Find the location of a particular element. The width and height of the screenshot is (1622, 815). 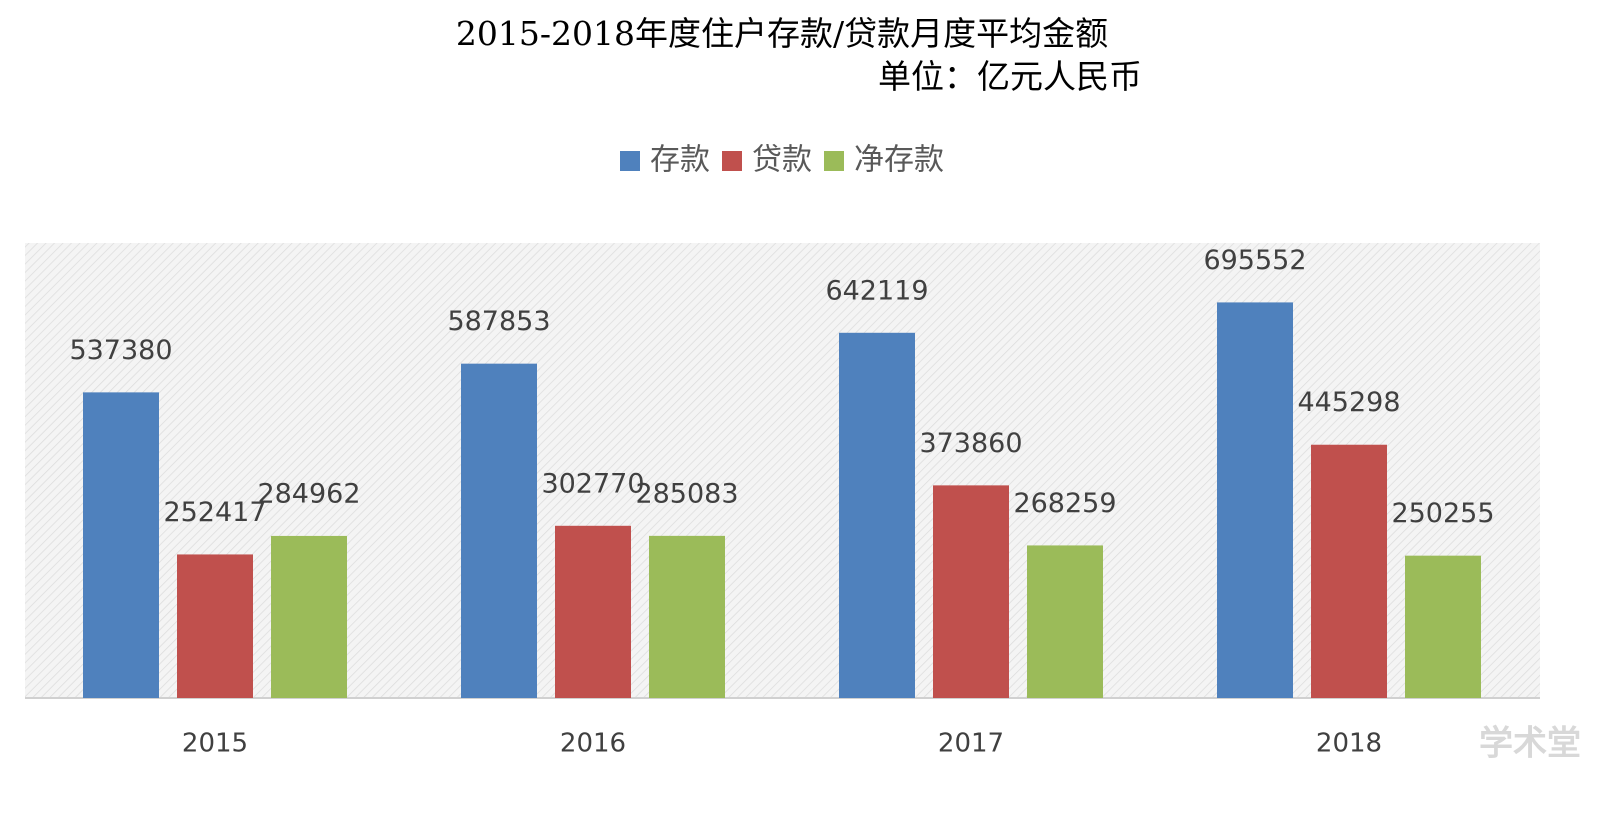

legend-label: 贷款 is located at coordinates (782, 160).